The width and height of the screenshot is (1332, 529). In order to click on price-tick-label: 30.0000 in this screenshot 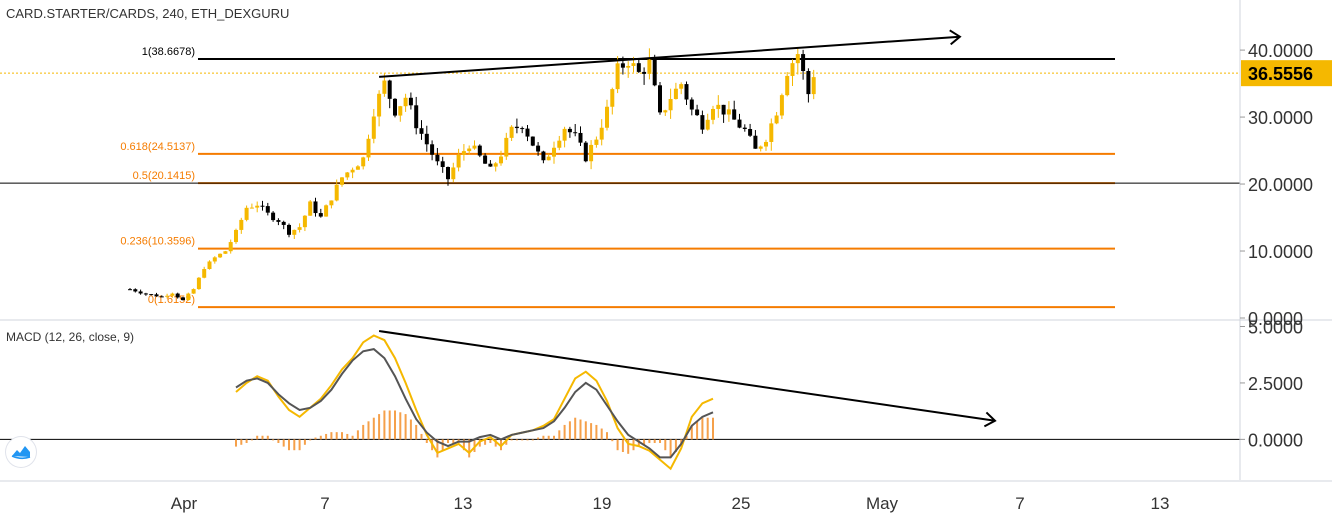, I will do `click(1280, 118)`.